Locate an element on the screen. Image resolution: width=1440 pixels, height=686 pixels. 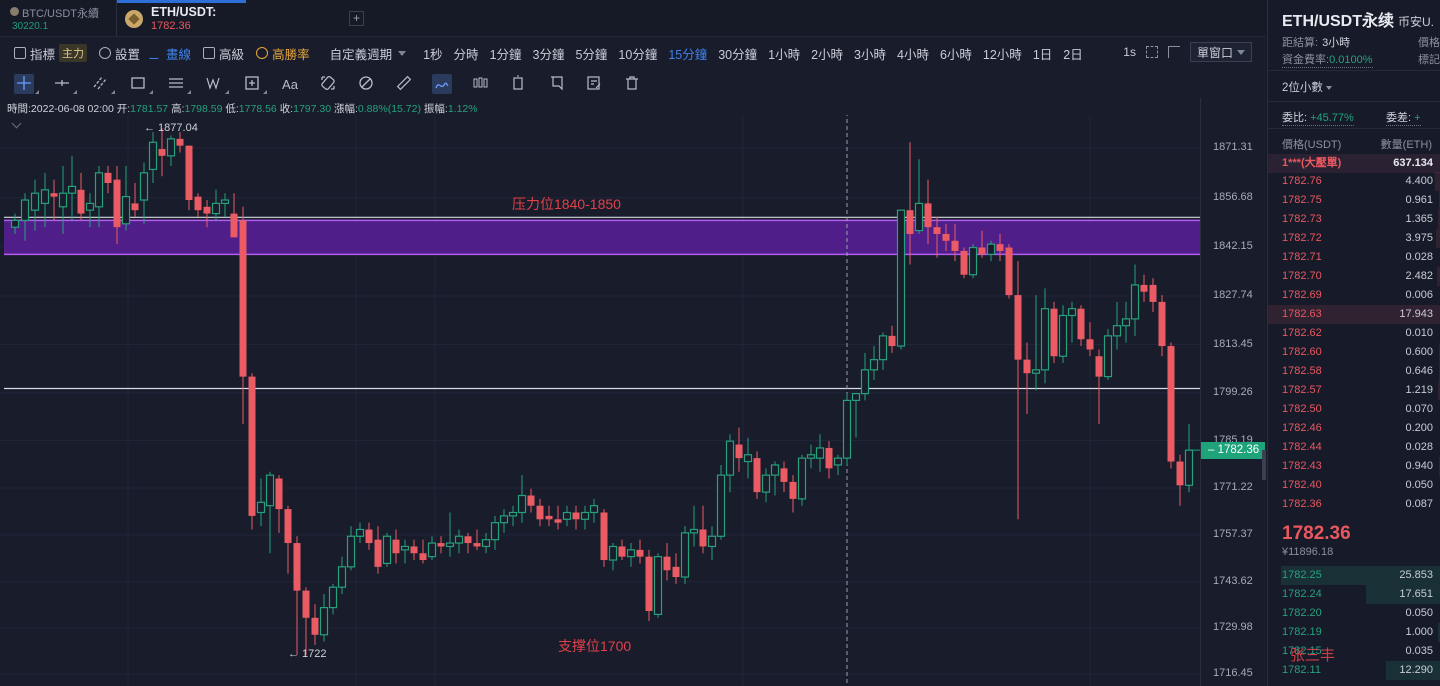
new-window-icon is located at coordinates (1173, 52).